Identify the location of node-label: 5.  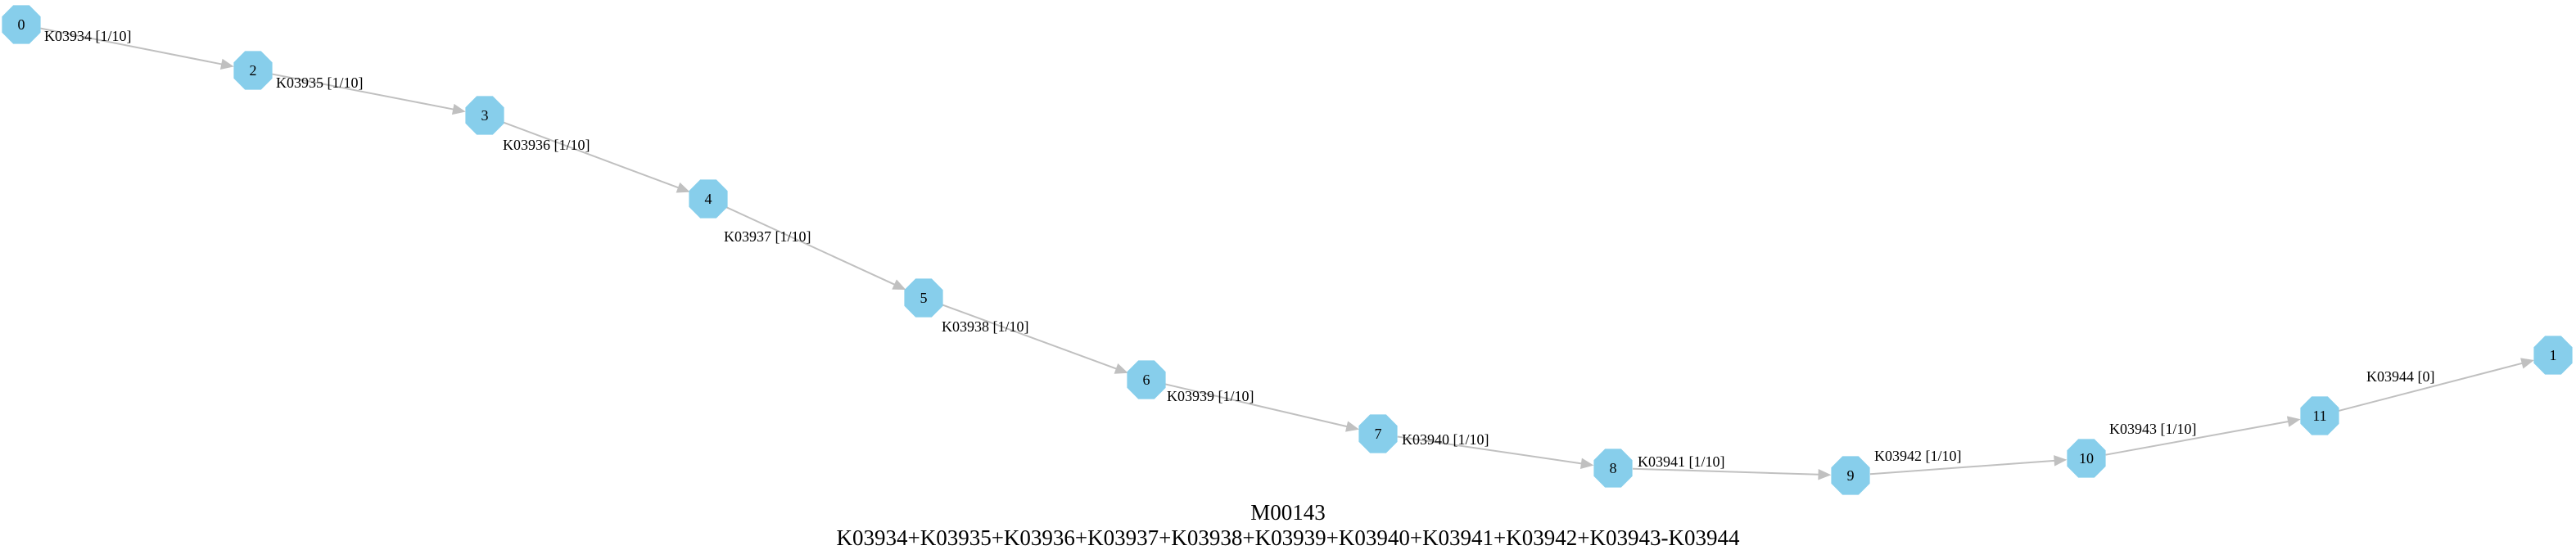
(924, 298).